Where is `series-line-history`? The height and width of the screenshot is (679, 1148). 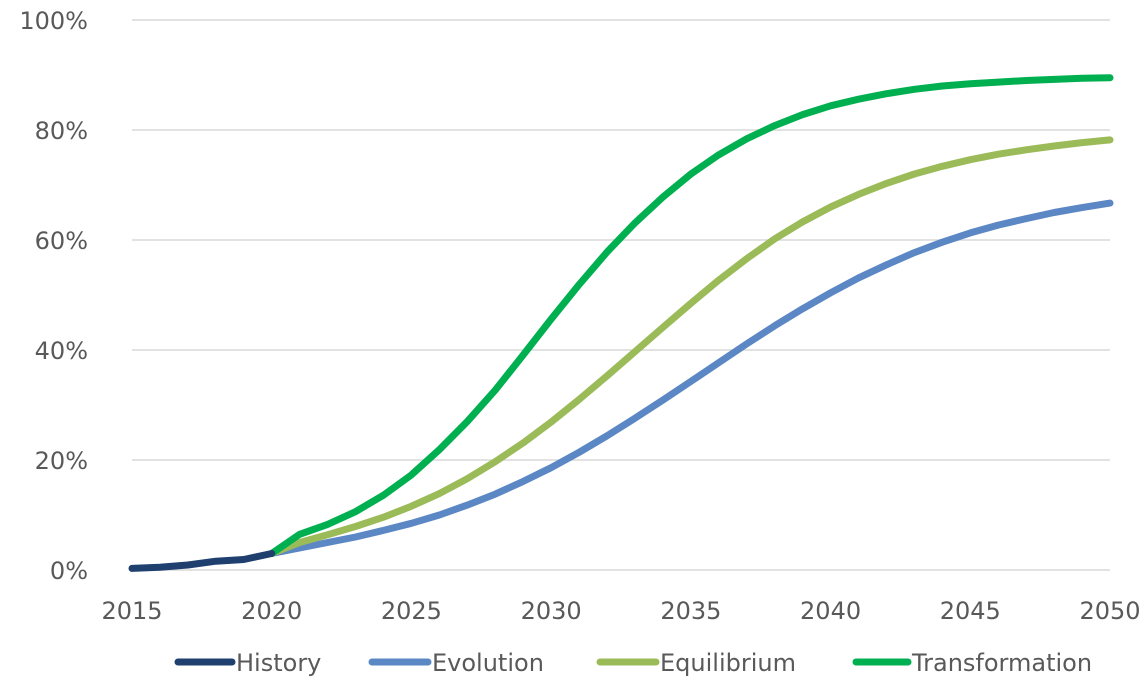
series-line-history is located at coordinates (202, 561).